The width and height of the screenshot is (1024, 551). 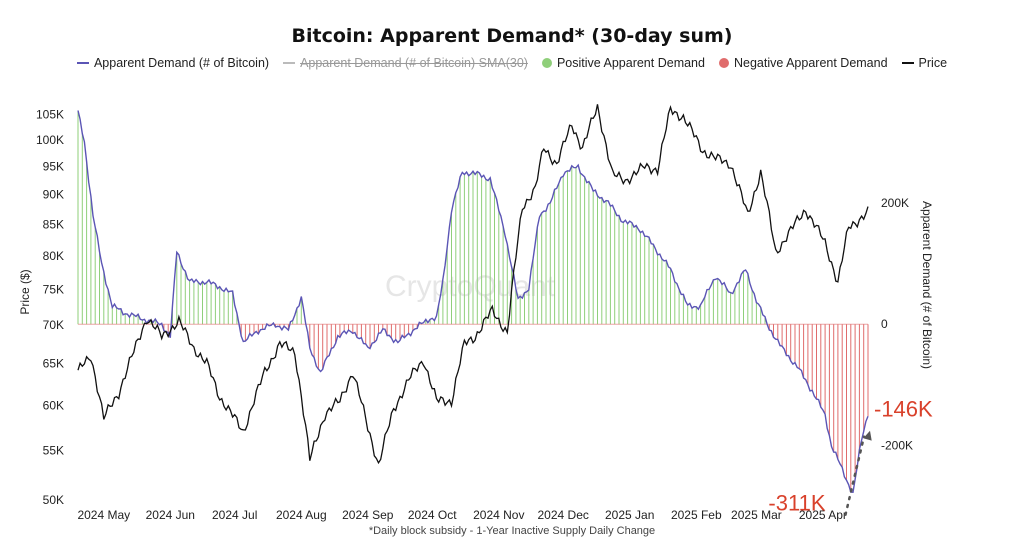 What do you see at coordinates (50, 140) in the screenshot?
I see `y-left-tick-label: 100K` at bounding box center [50, 140].